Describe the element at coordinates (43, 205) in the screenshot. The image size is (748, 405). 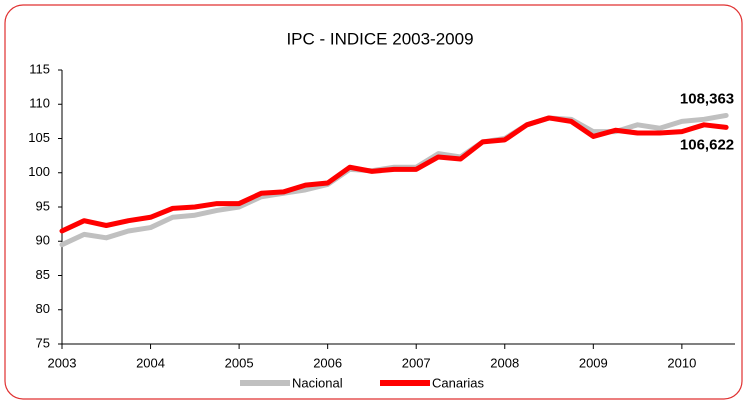
I see `y-tick-label: 95` at that location.